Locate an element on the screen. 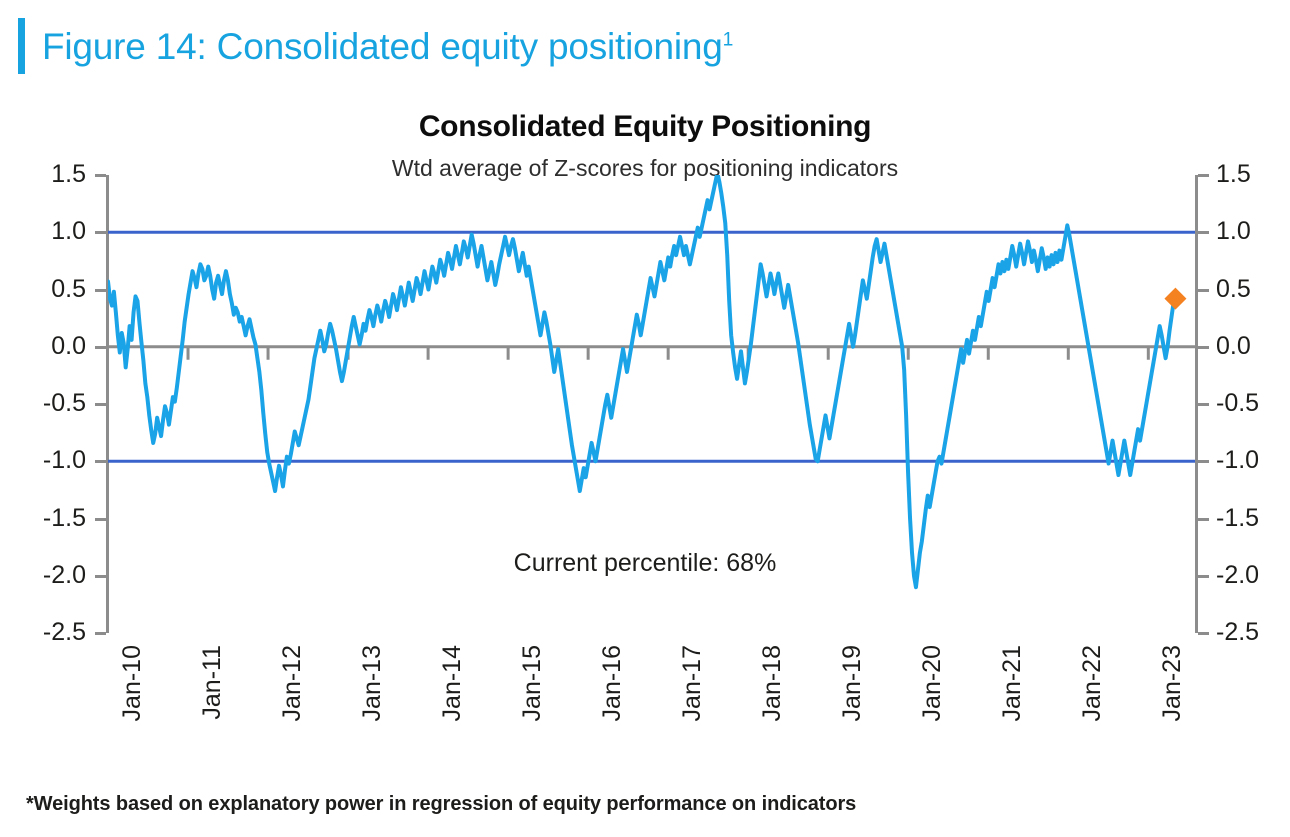  y-tick-label-right: -1.5 is located at coordinates (1238, 517).